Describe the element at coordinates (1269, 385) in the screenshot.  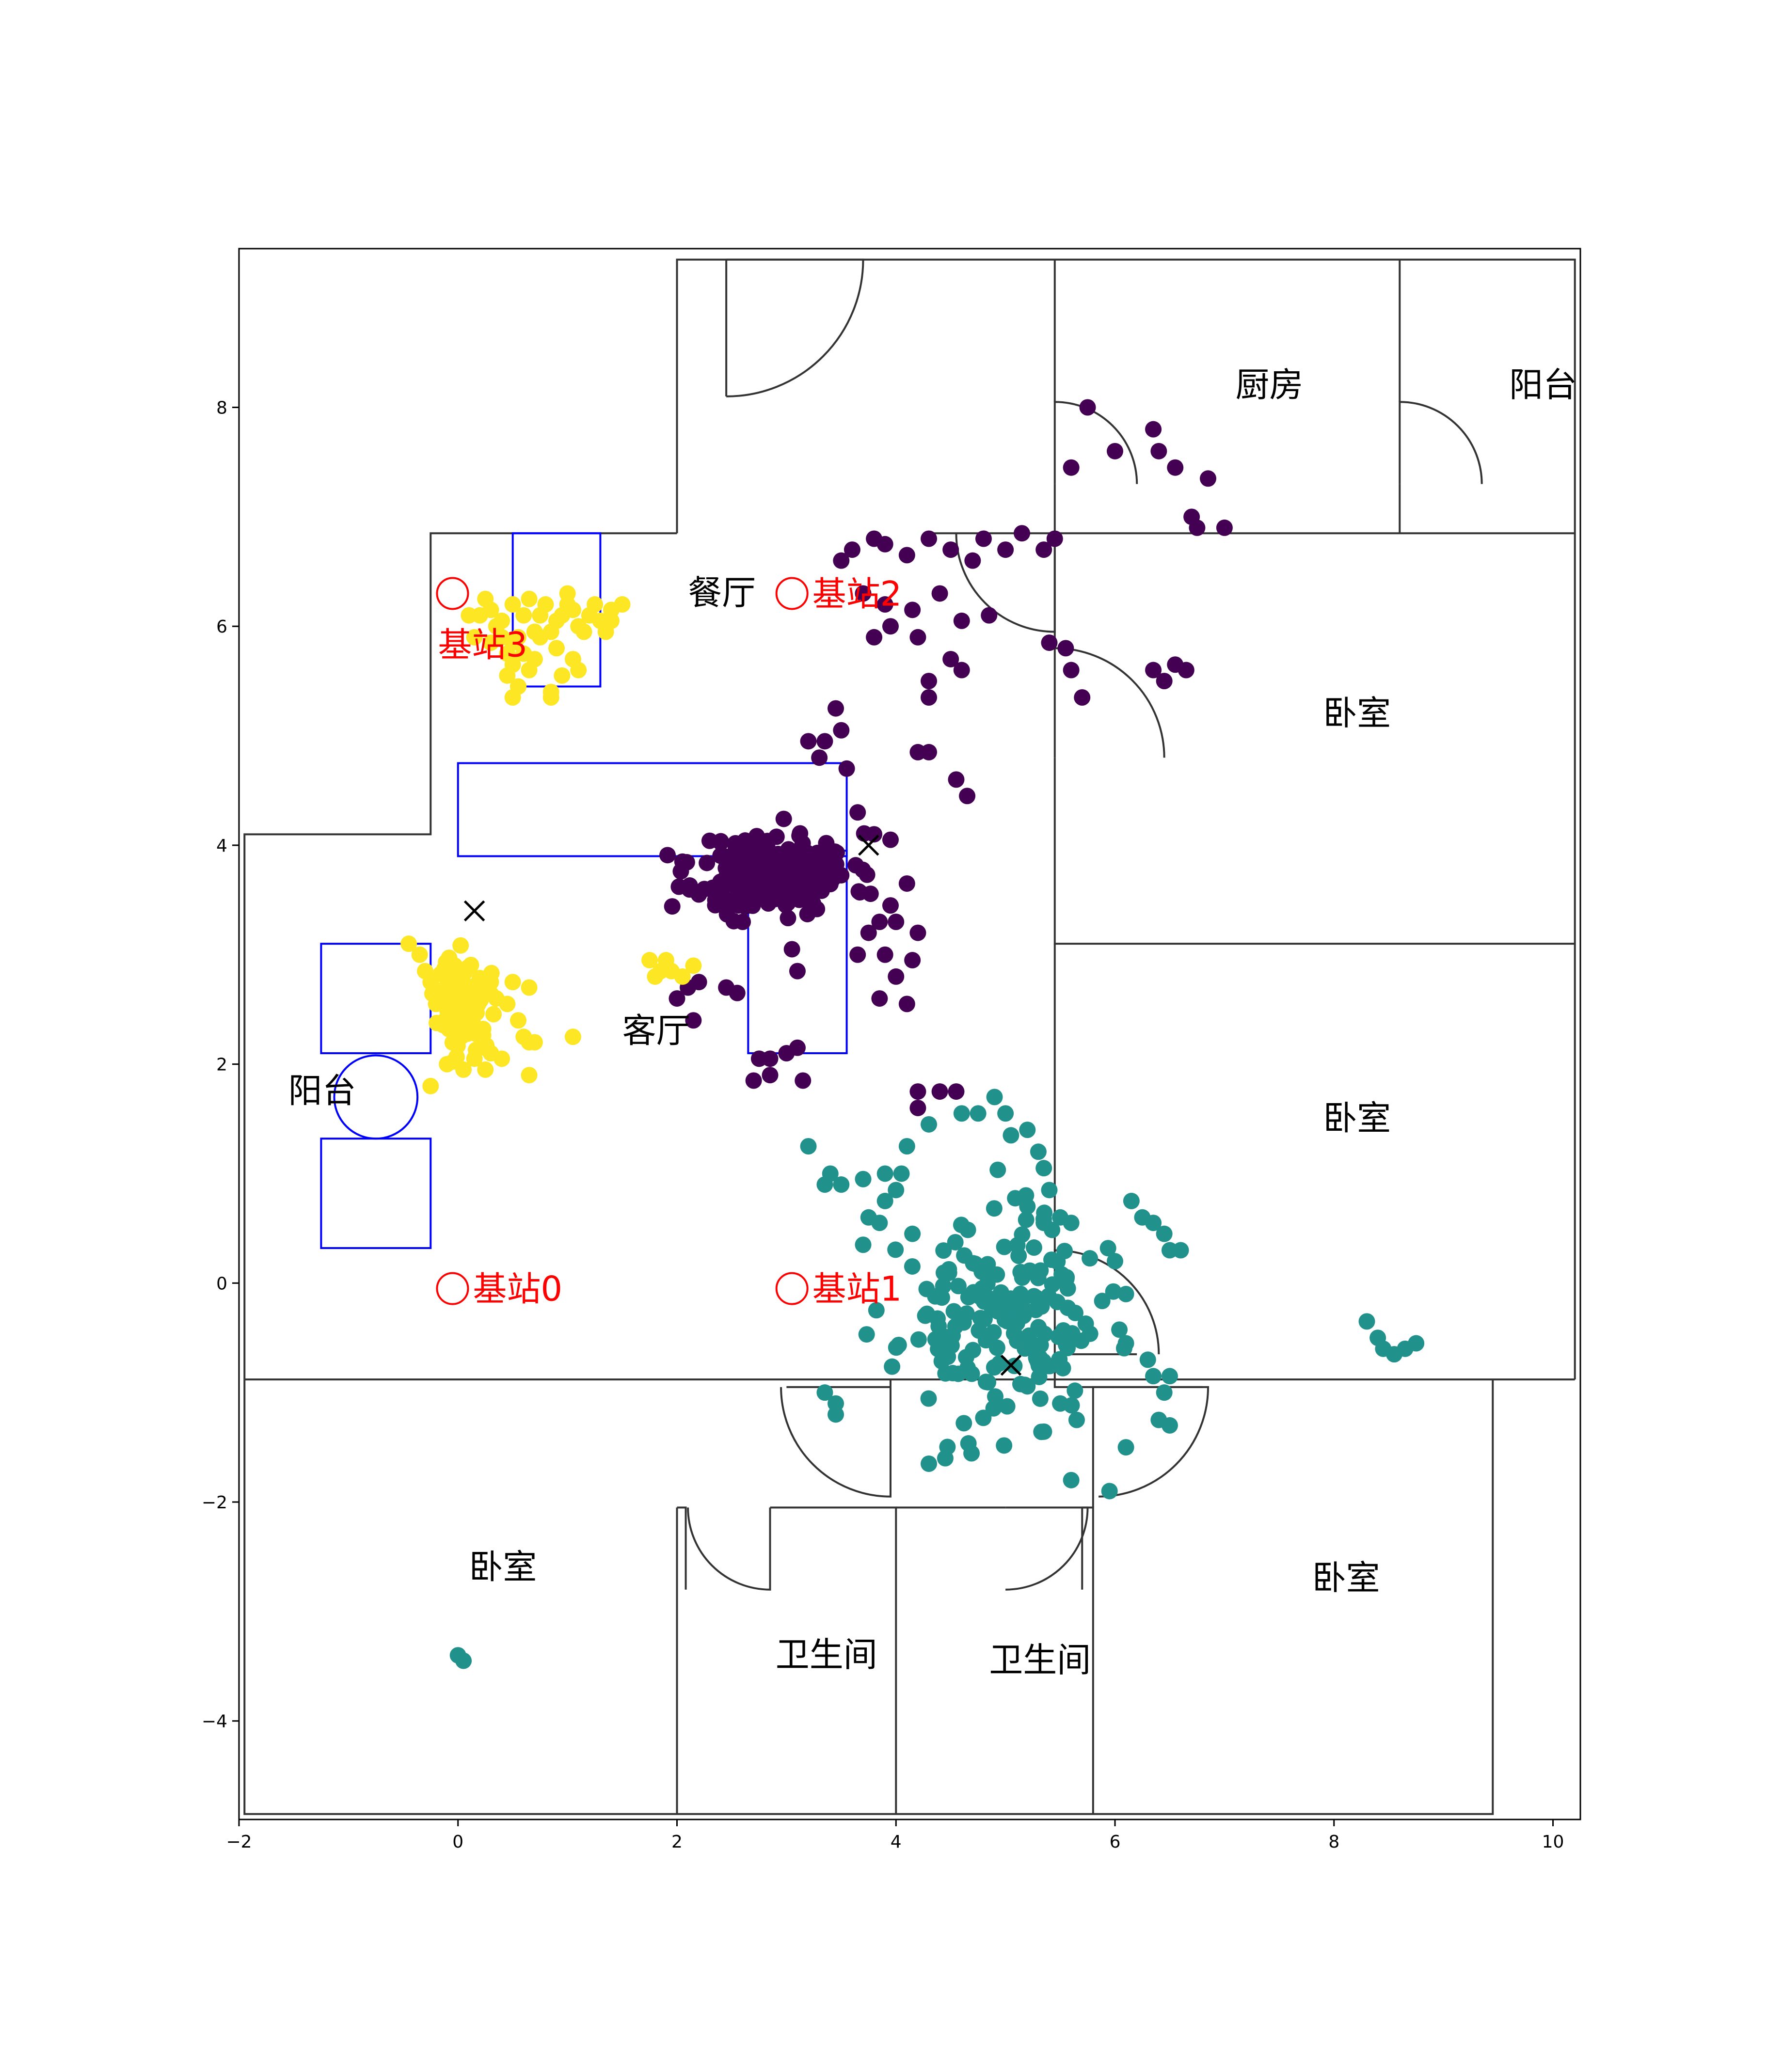
I see `room-label: 厨房` at that location.